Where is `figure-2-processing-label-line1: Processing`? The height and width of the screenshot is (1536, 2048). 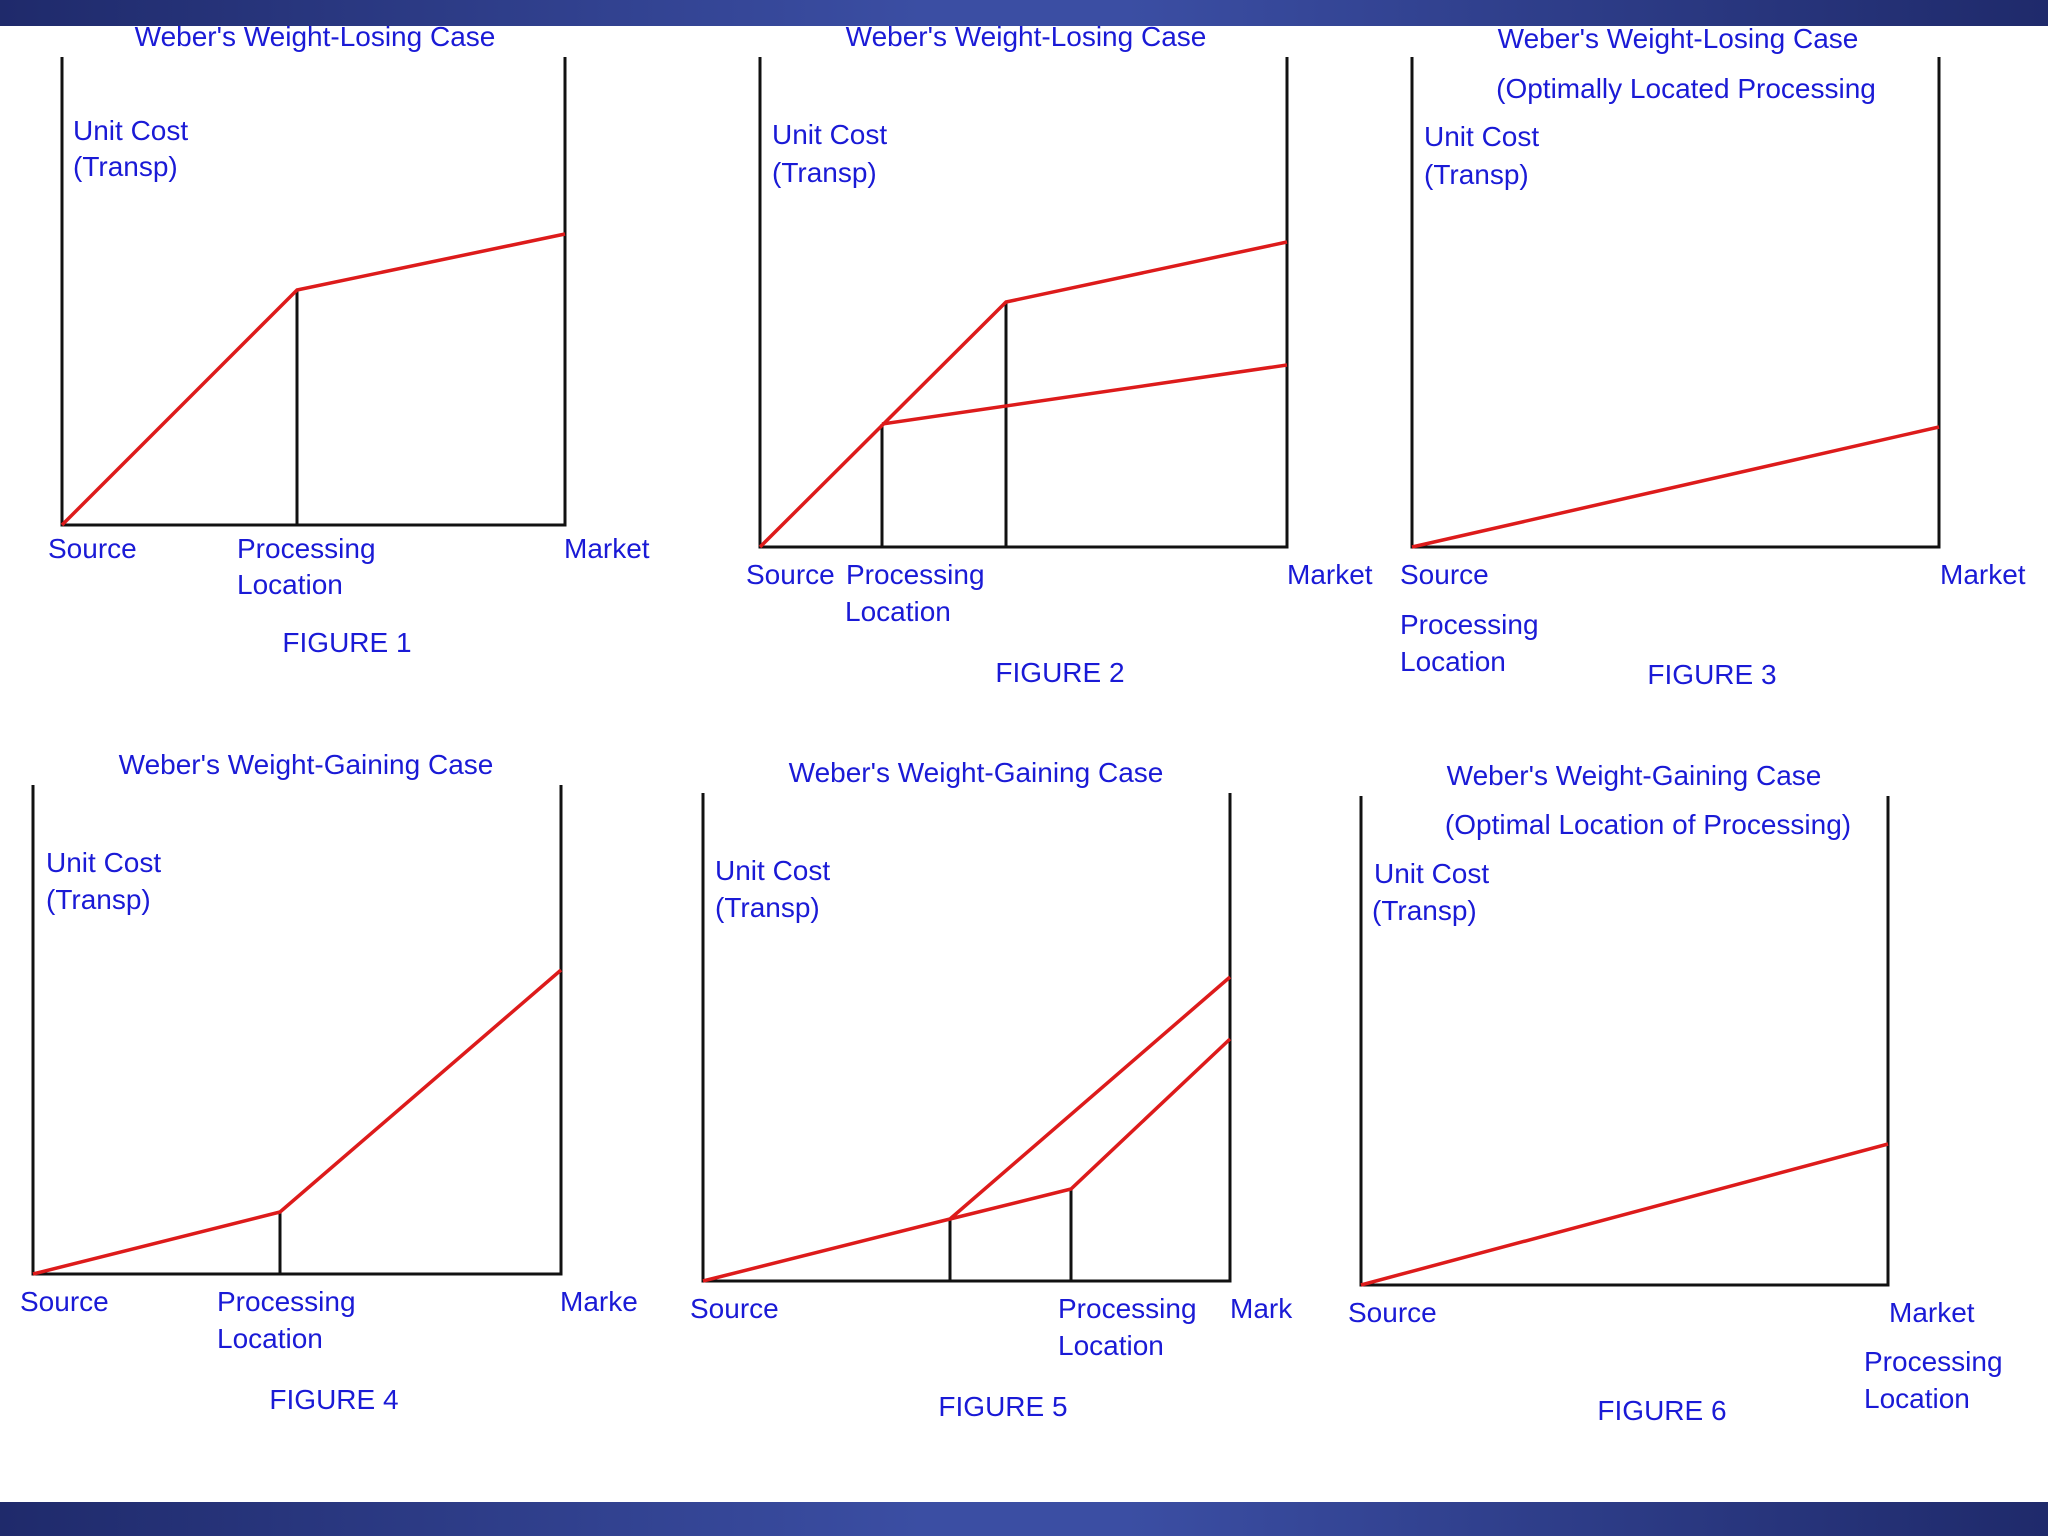 figure-2-processing-label-line1: Processing is located at coordinates (915, 574).